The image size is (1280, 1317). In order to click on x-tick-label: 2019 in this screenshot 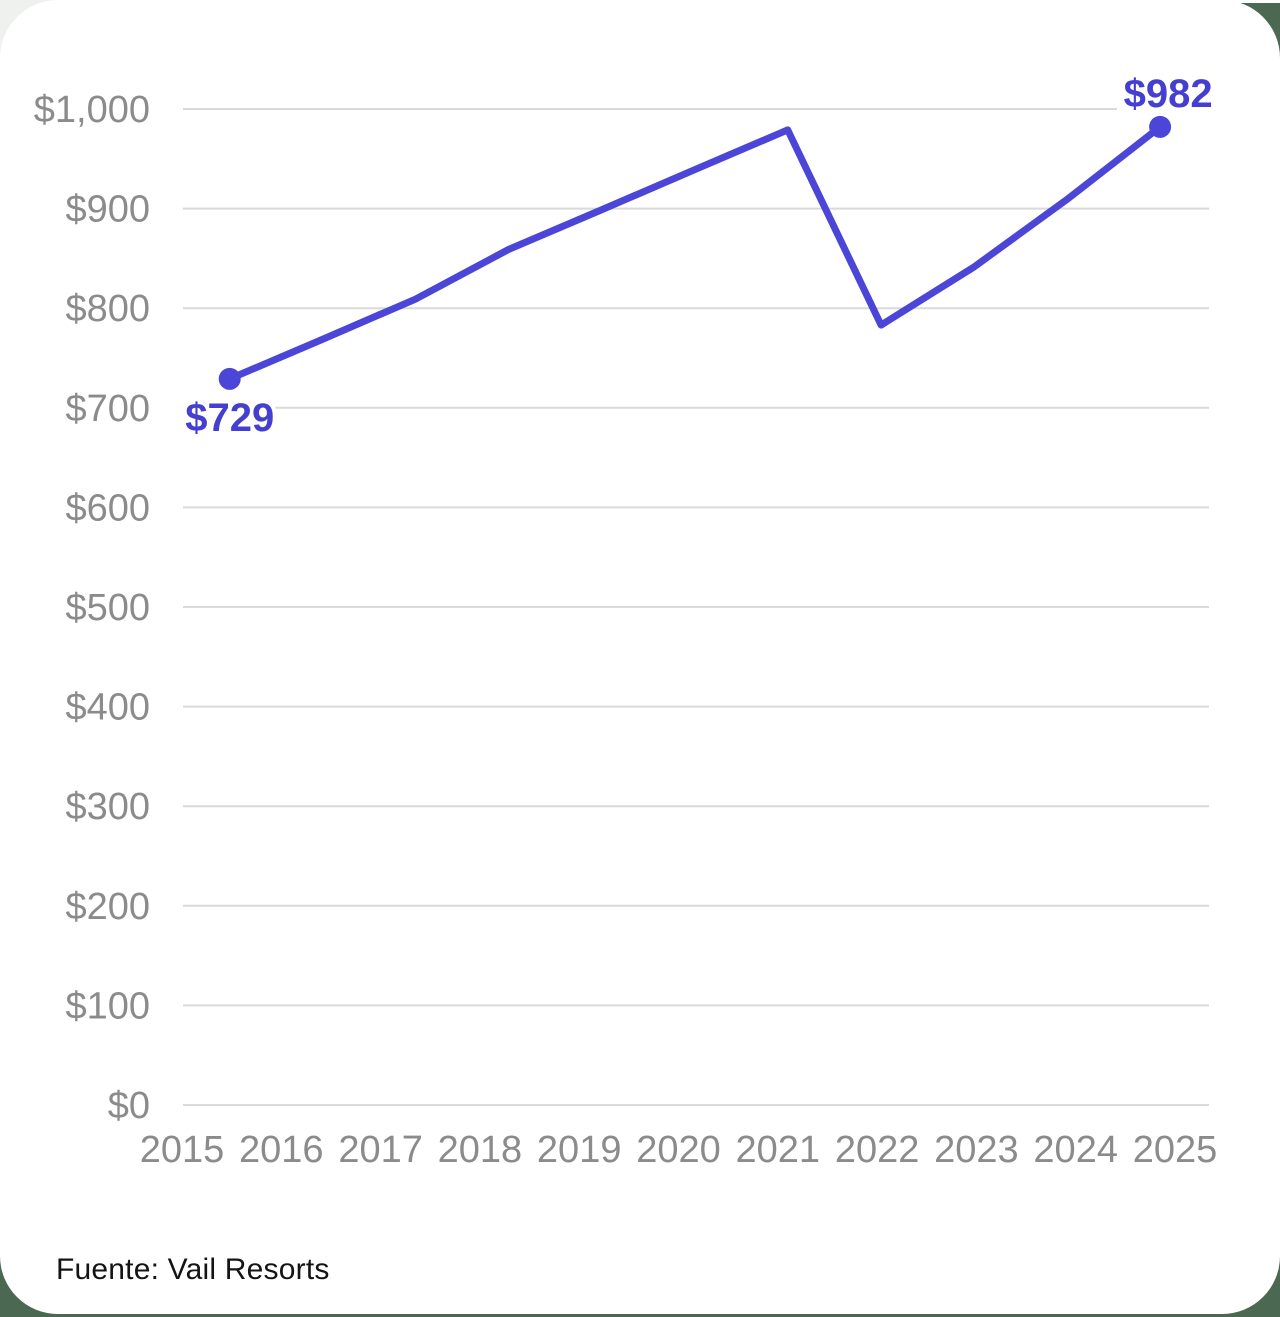, I will do `click(579, 1150)`.